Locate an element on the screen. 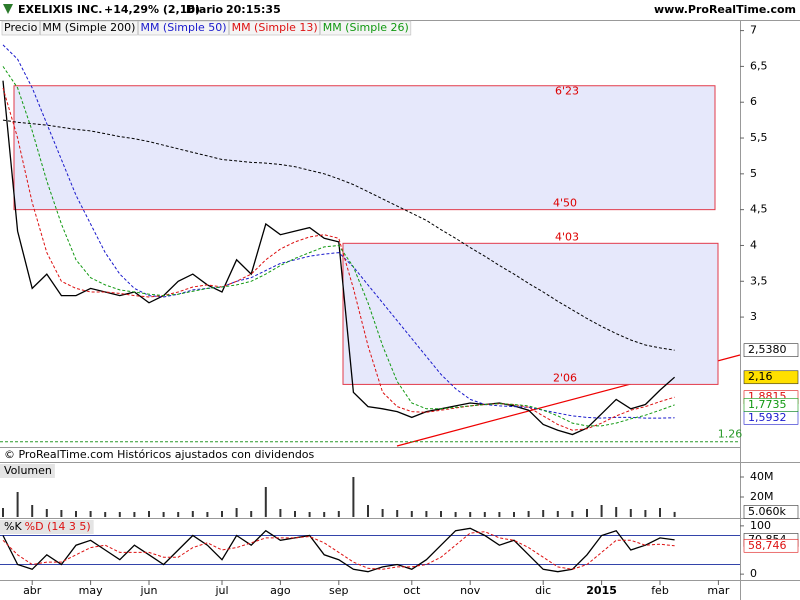  last-value-label: 2,16 is located at coordinates (771, 377).